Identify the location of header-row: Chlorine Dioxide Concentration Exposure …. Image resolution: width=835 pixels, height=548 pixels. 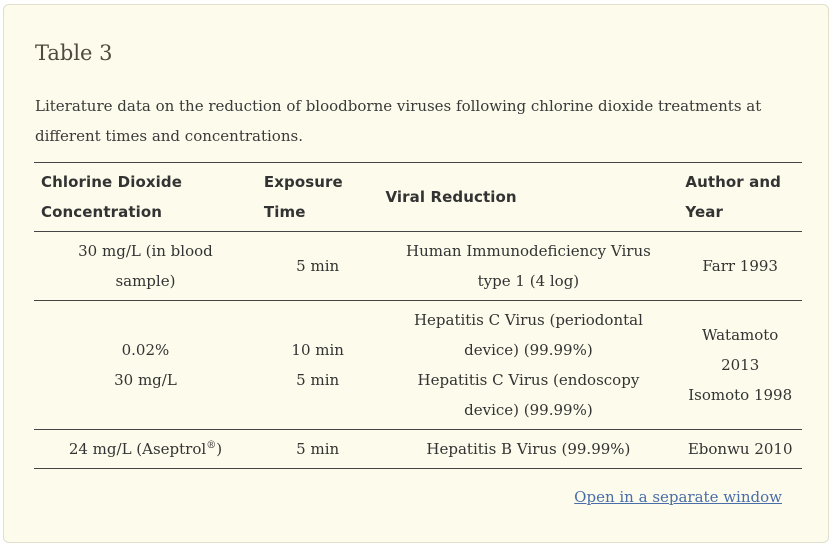
(418, 197).